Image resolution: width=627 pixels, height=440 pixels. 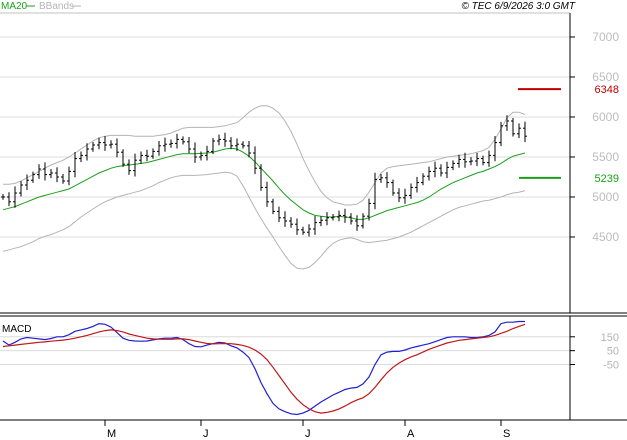 I want to click on price-axis-ticks: 7000 6500 6000 5500 5000 4500, so click(x=594, y=137).